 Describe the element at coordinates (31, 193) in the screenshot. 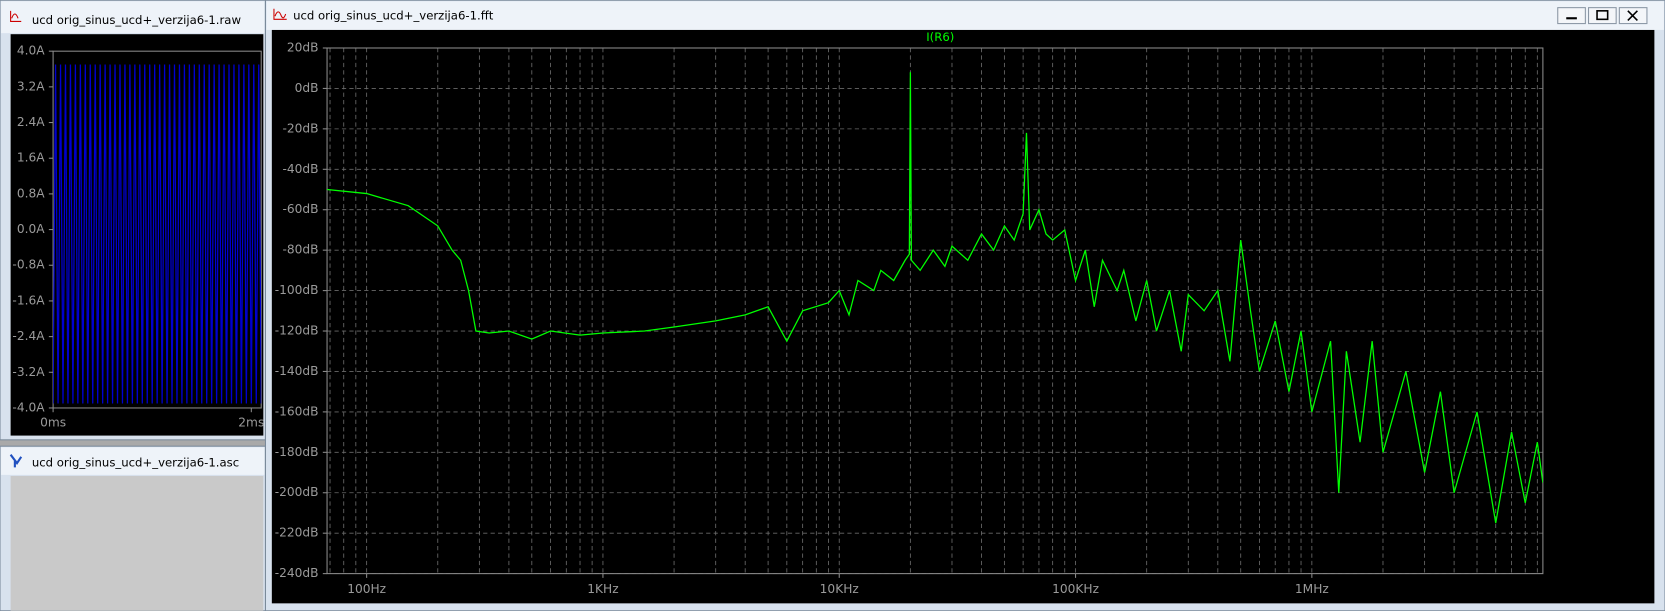

I see `y-tick-label: 0.8A` at that location.